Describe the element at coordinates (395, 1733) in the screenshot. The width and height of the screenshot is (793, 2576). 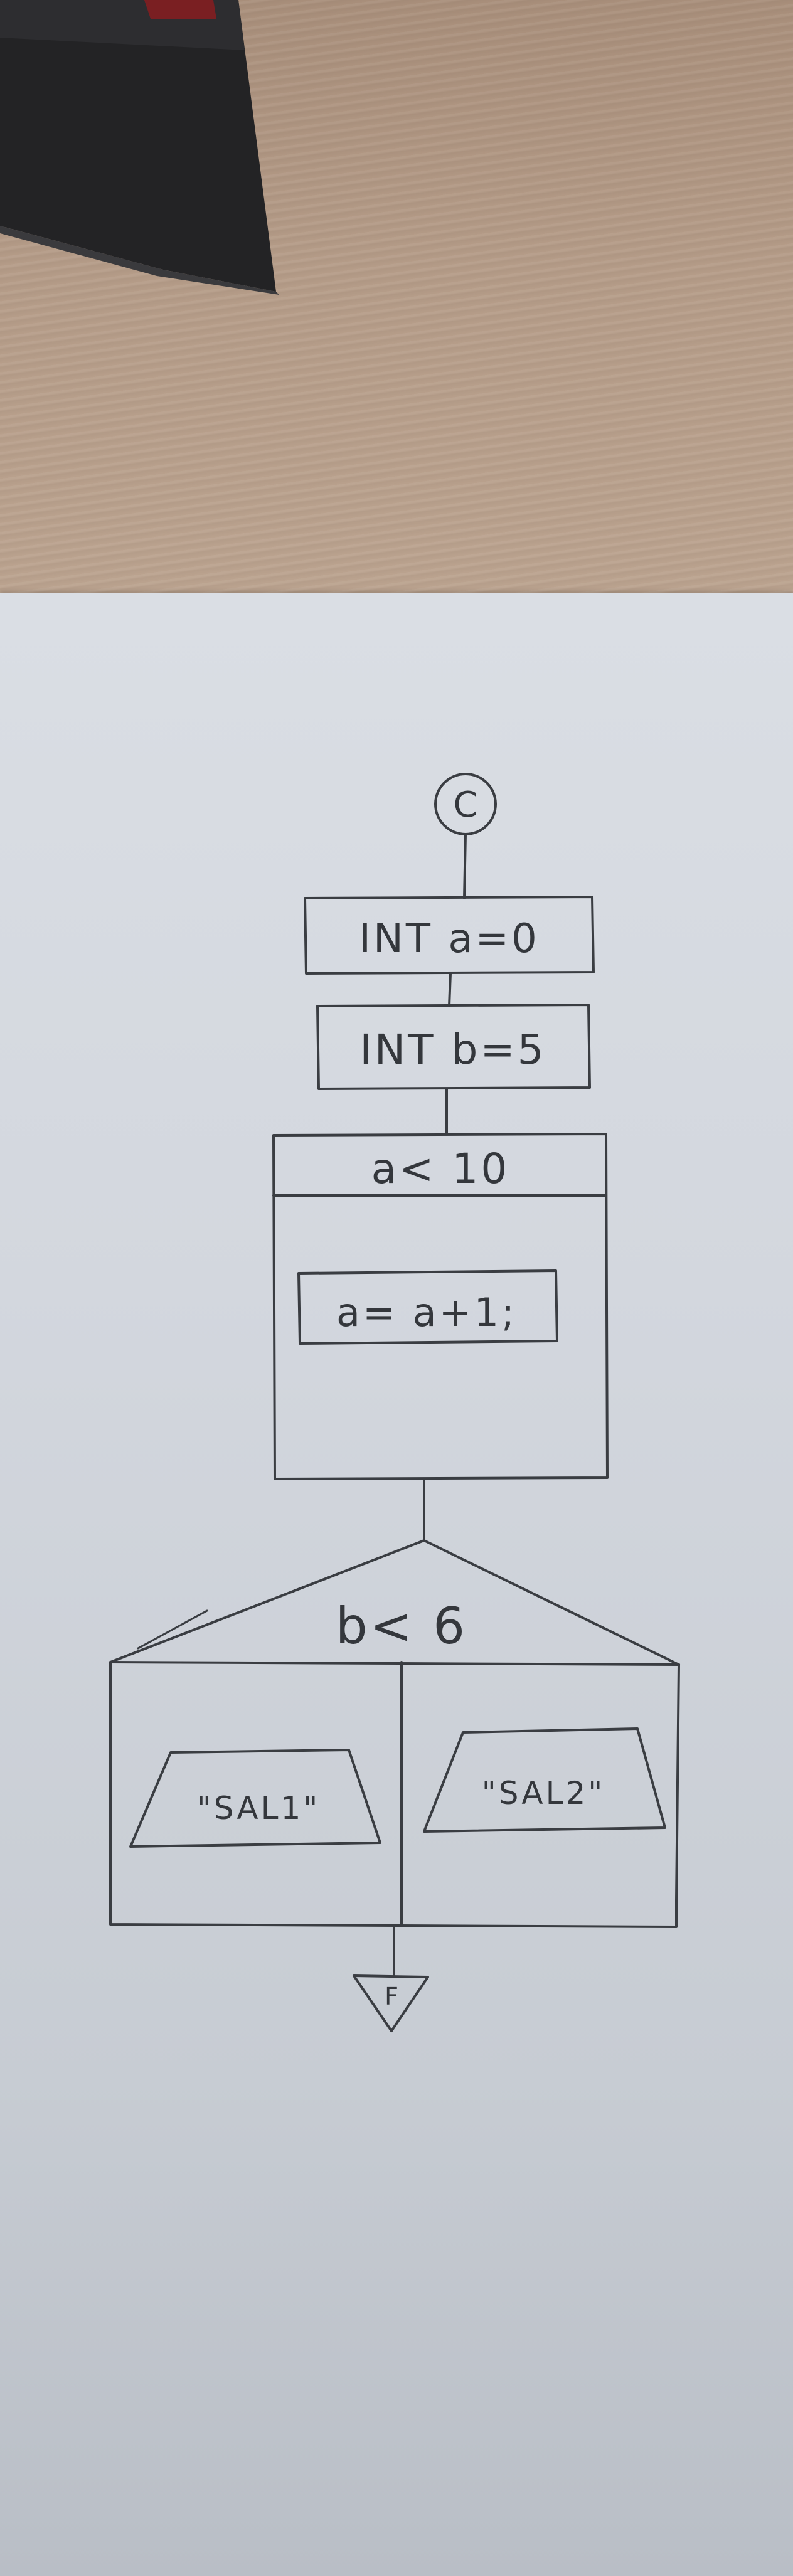
I see `decision-block: b< 6 "SAL1" "SAL2"` at that location.